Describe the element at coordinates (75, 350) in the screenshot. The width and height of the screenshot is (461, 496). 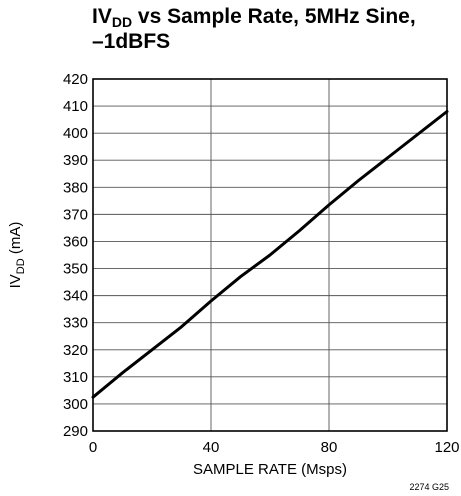
I see `y-tick-label: 320` at that location.